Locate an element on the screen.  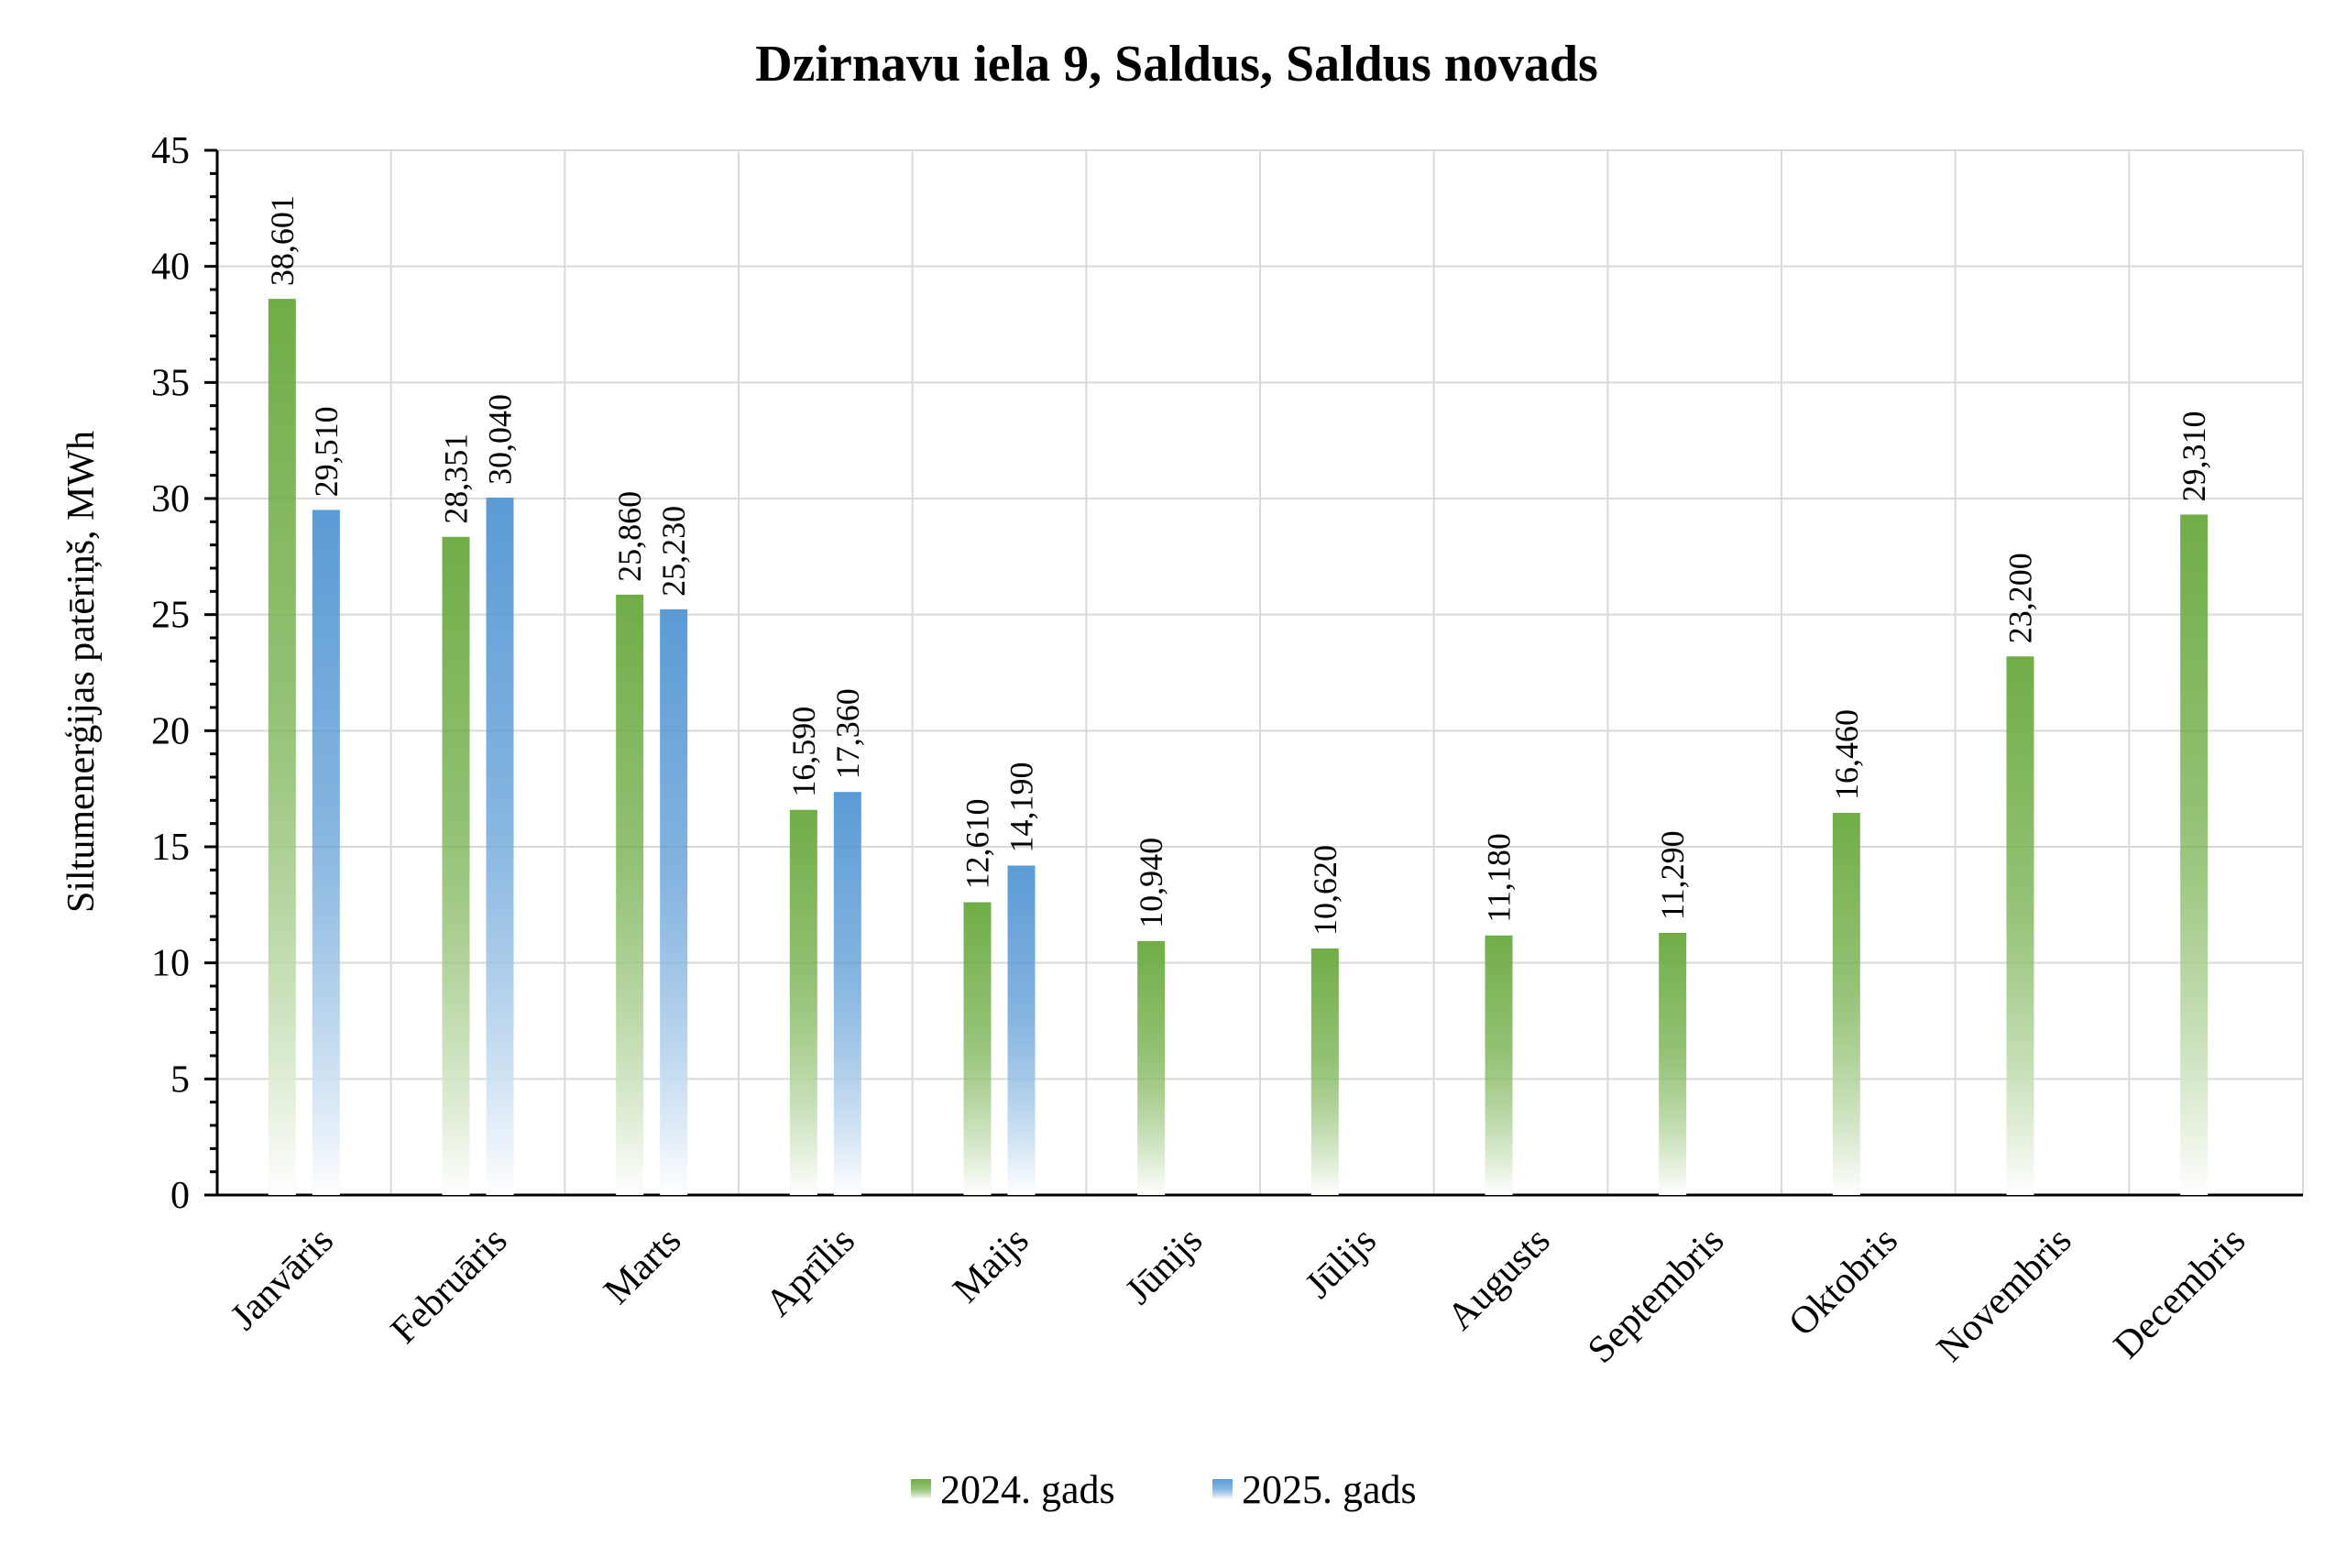
data-label: 14,190 is located at coordinates (1021, 807).